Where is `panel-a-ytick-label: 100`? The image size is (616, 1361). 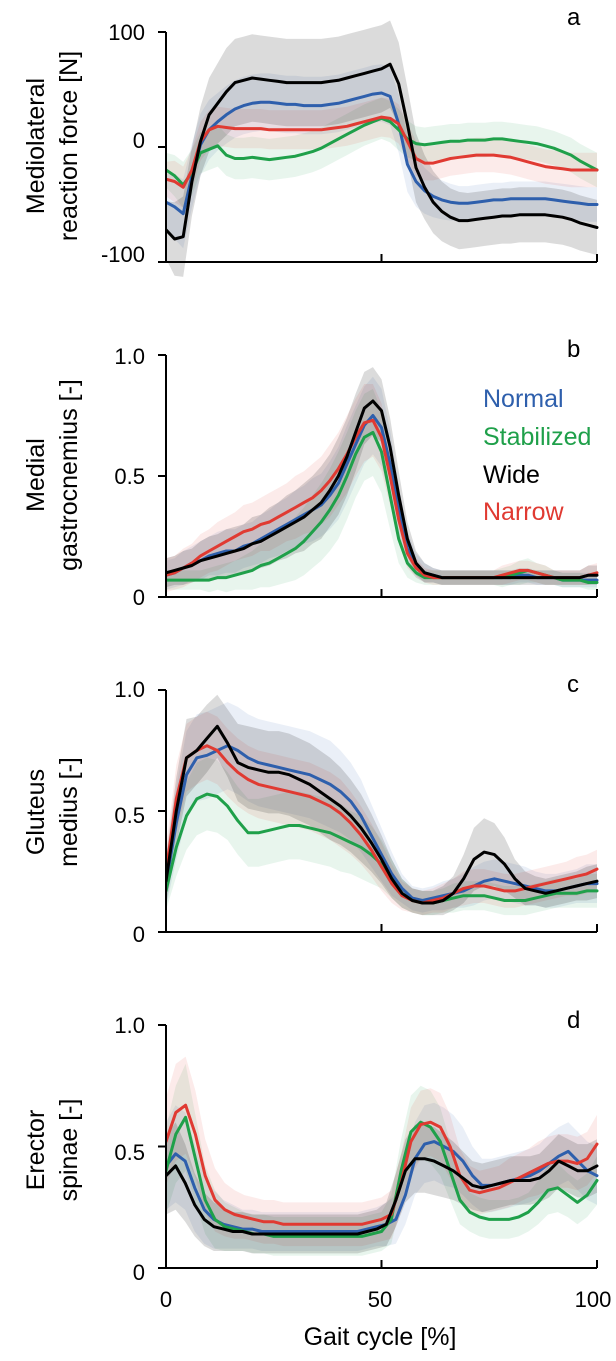
panel-a-ytick-label: 100 is located at coordinates (126, 32).